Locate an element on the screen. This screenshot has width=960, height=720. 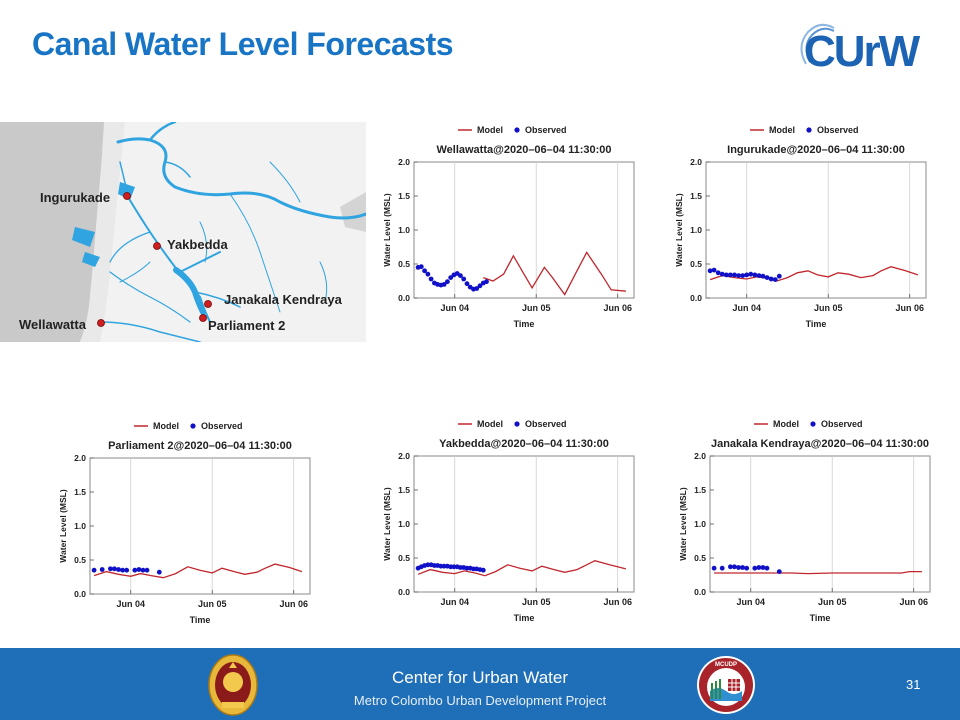
station-label-parliament-2: Parliament 2 is located at coordinates (246, 325).